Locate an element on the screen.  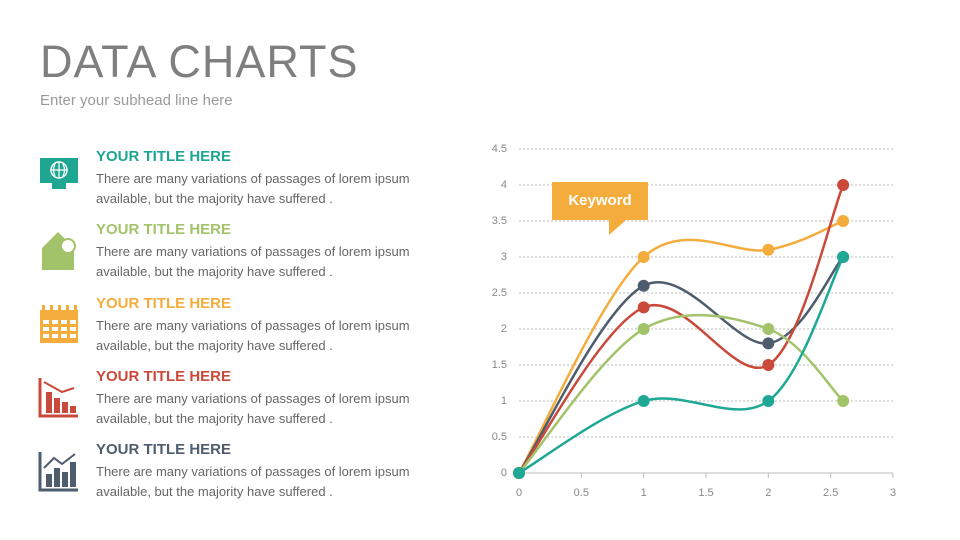
x-tick-label: 1.5 is located at coordinates (705, 493).